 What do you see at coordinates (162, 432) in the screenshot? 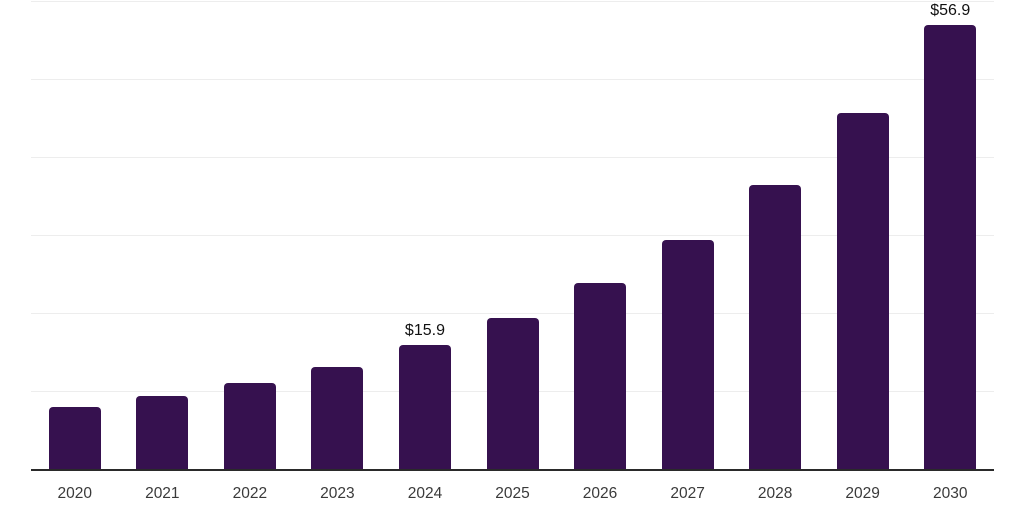
I see `bar-2021` at bounding box center [162, 432].